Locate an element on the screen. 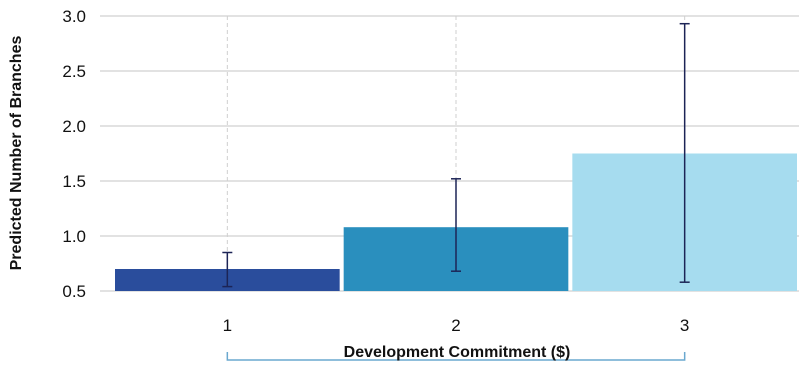 The height and width of the screenshot is (369, 809). x-tick-label: 2 is located at coordinates (455, 325).